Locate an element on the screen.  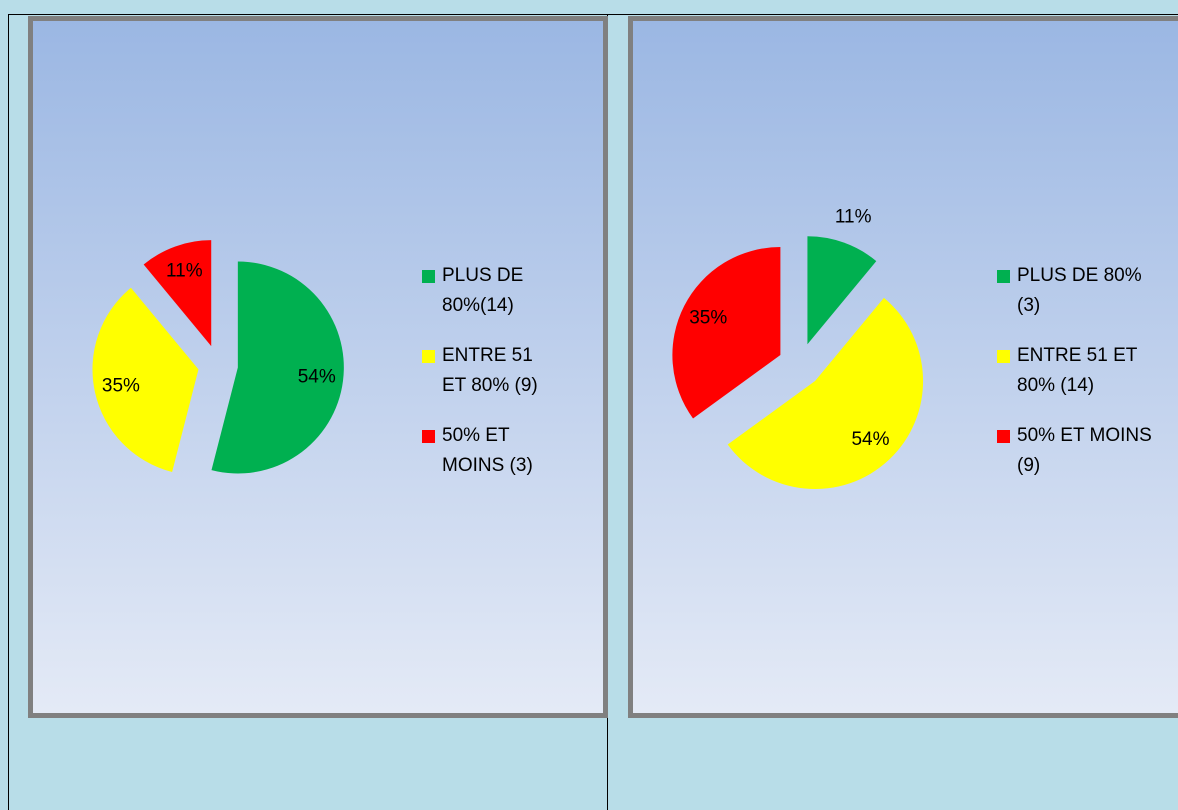
legend-label: 50% ET MOINS (9) is located at coordinates (1084, 450).